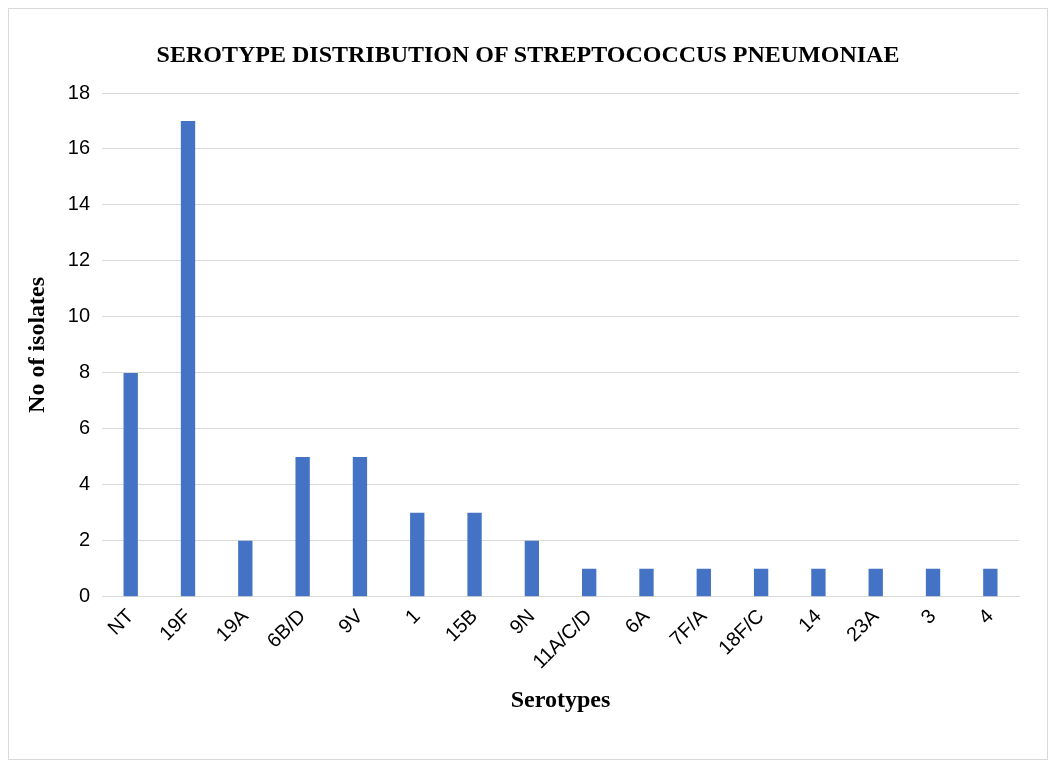 This screenshot has width=1062, height=773. What do you see at coordinates (174, 624) in the screenshot?
I see `x-tick-label: 19F` at bounding box center [174, 624].